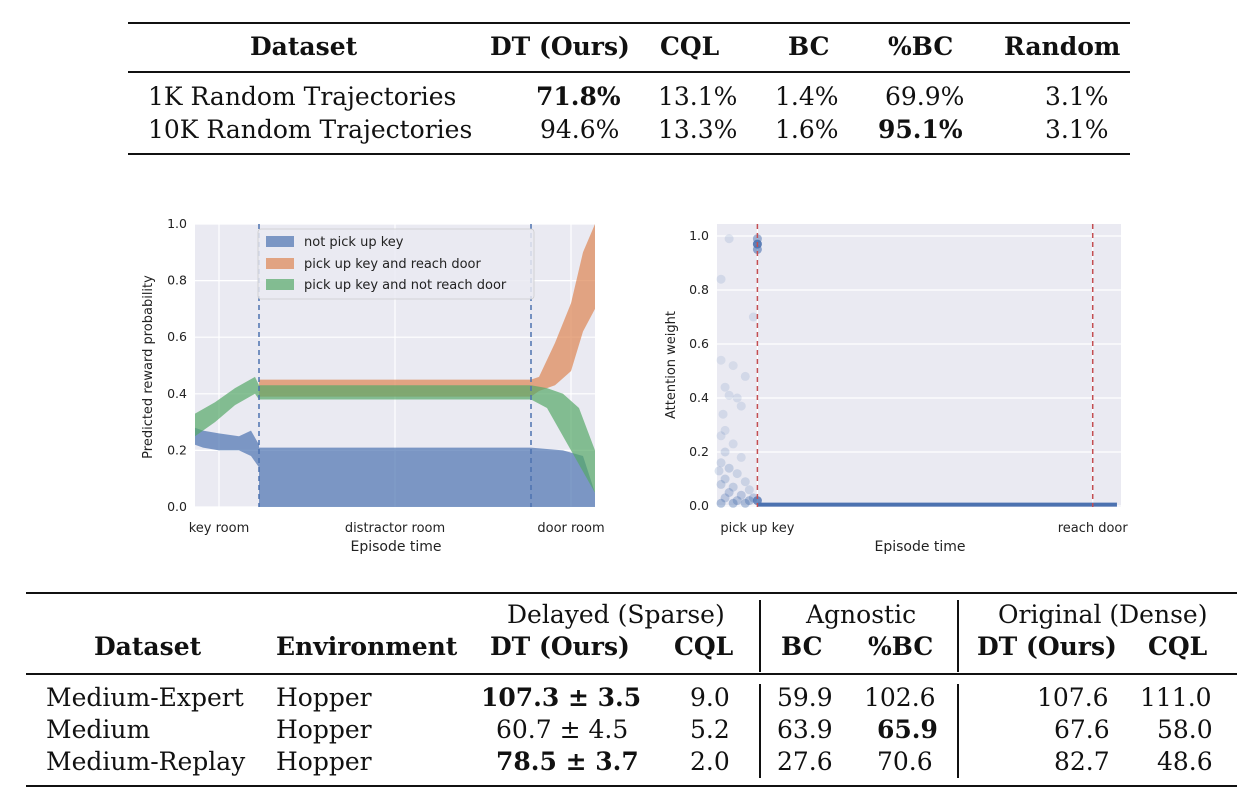  I want to click on legend-box, so click(396, 264).